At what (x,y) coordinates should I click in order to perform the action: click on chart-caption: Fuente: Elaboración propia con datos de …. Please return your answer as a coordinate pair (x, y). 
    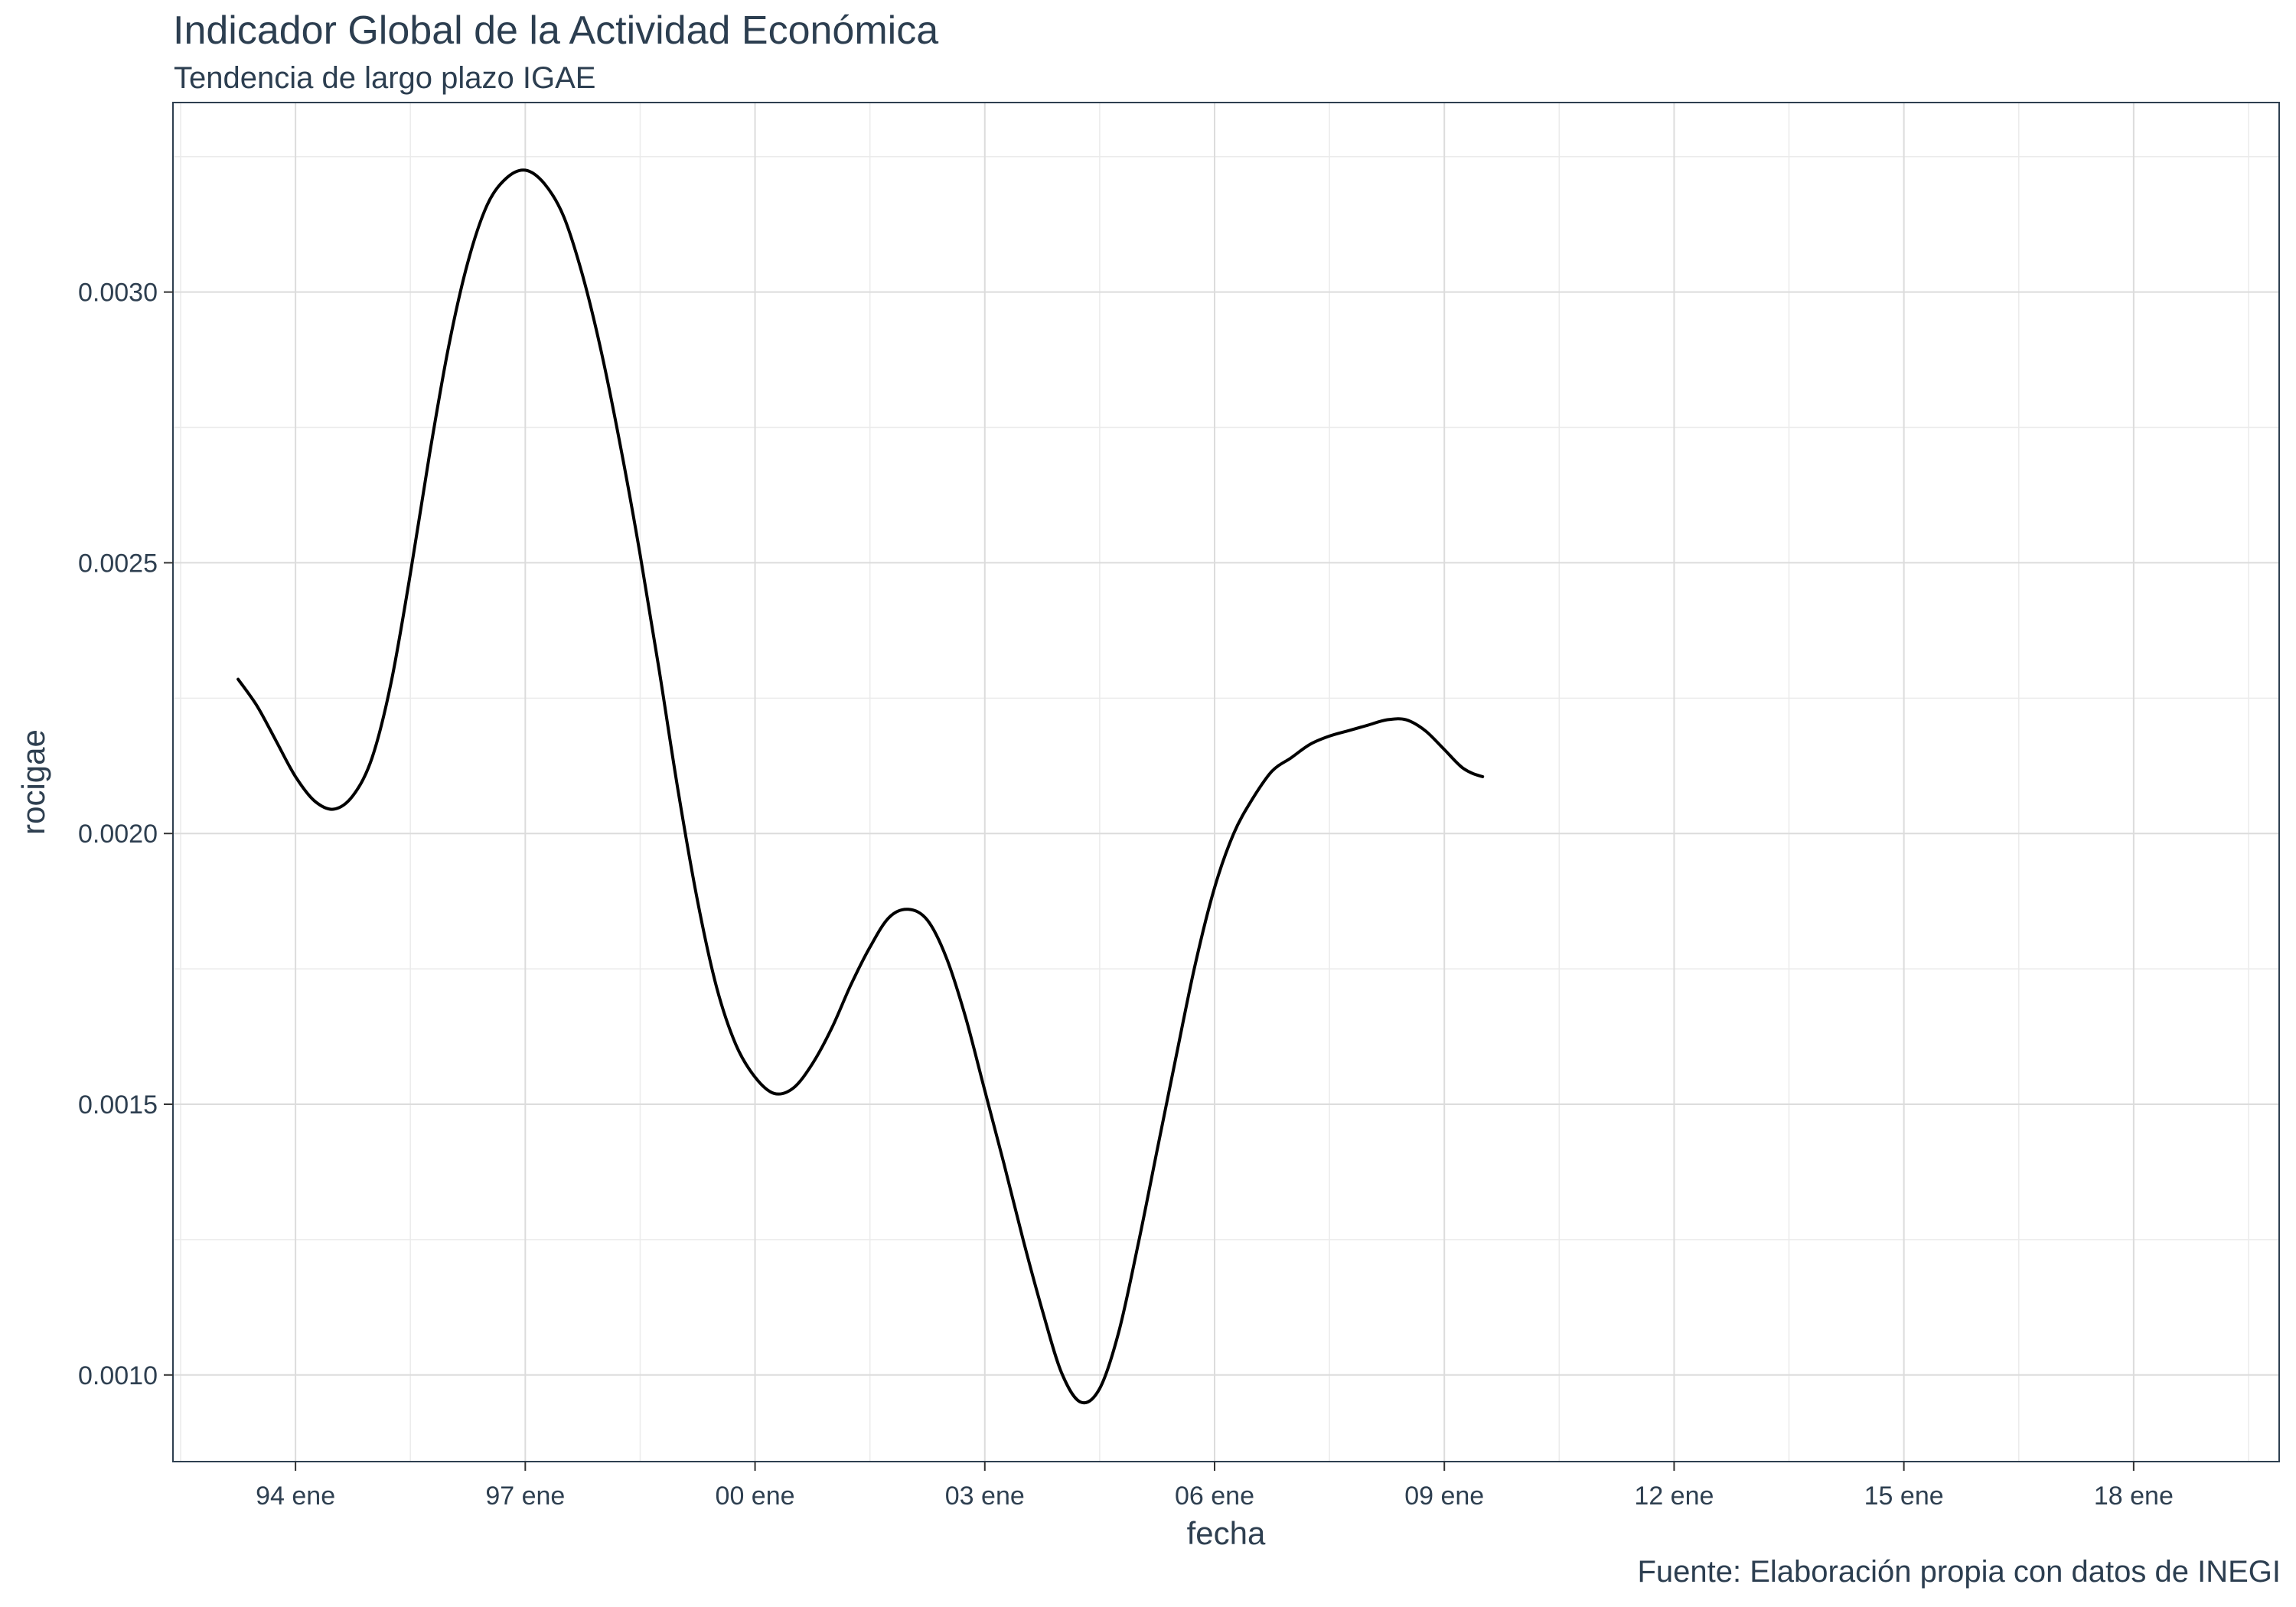
    Looking at the image, I should click on (1959, 1572).